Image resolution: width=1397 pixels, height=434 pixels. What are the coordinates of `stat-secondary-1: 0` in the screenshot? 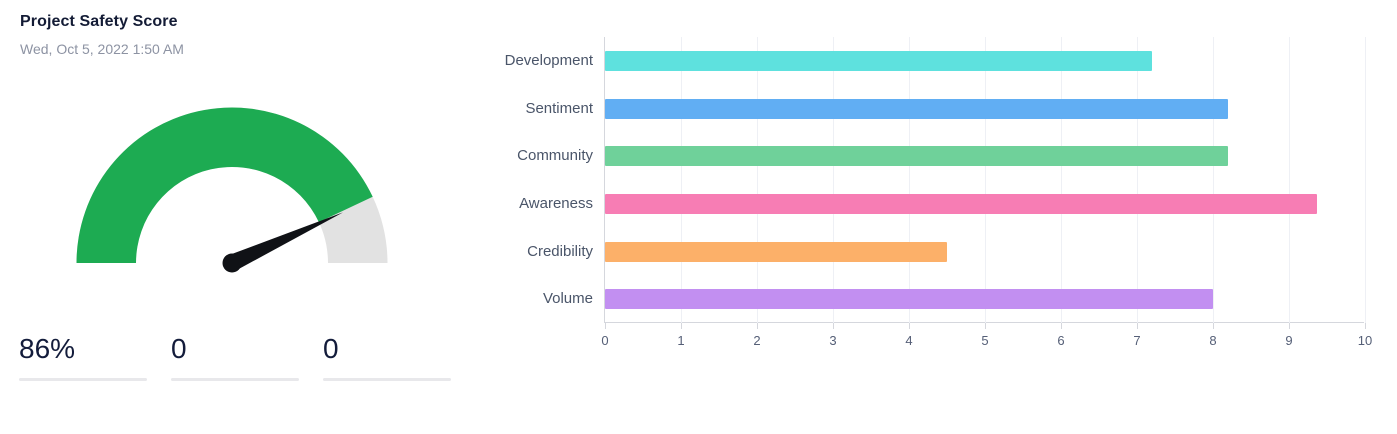 It's located at (235, 356).